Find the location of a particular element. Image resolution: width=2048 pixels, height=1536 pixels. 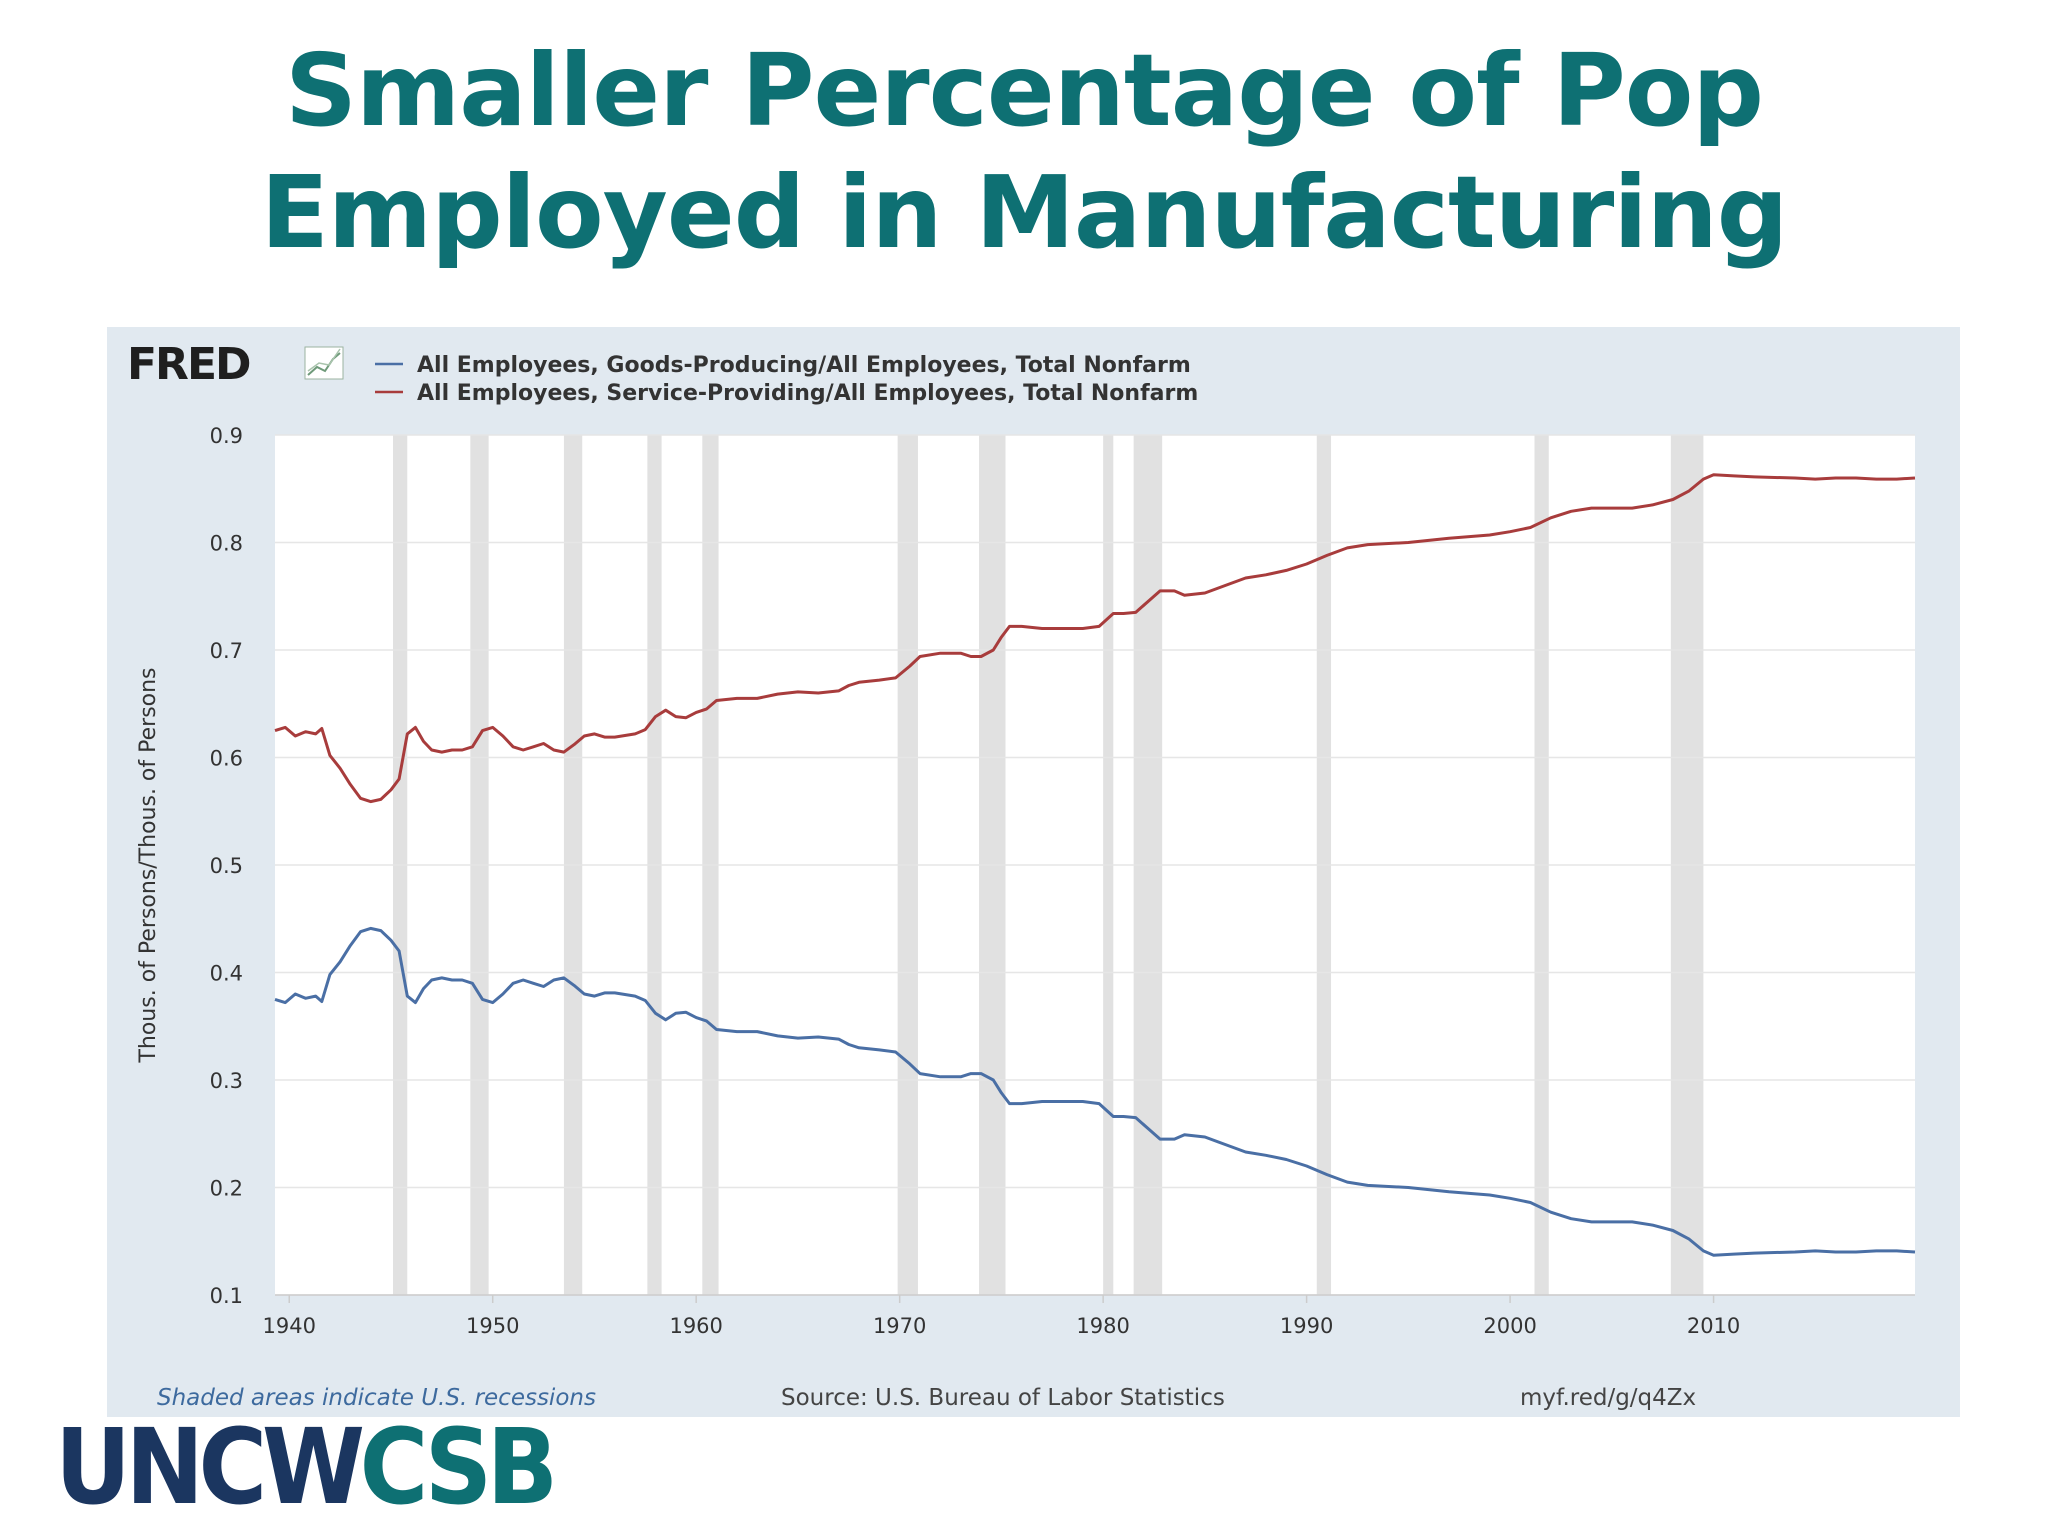

x-tick-label: 2000 is located at coordinates (1509, 1326).